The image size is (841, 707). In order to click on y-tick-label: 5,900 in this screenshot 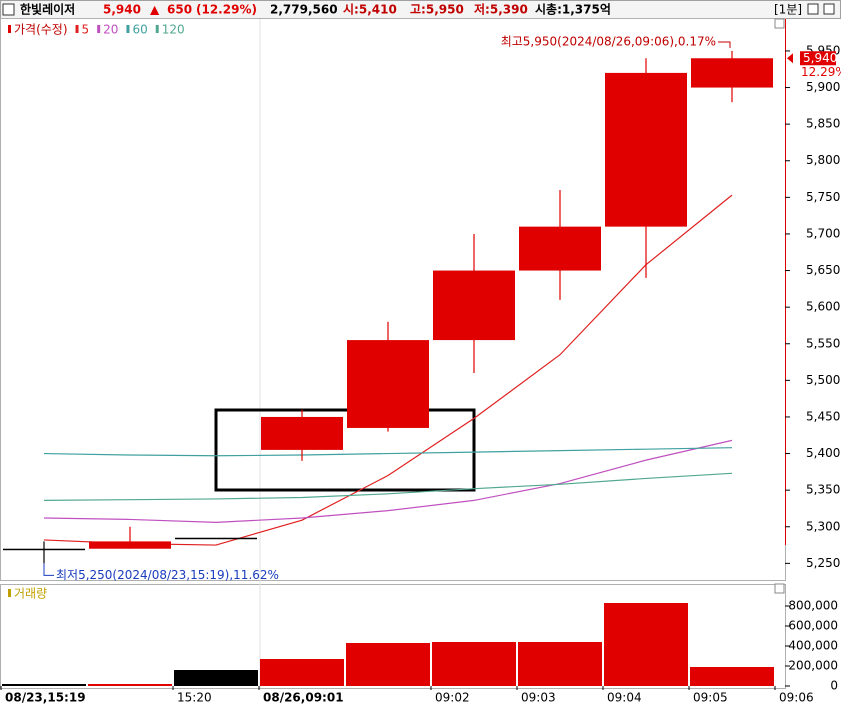, I will do `click(823, 87)`.